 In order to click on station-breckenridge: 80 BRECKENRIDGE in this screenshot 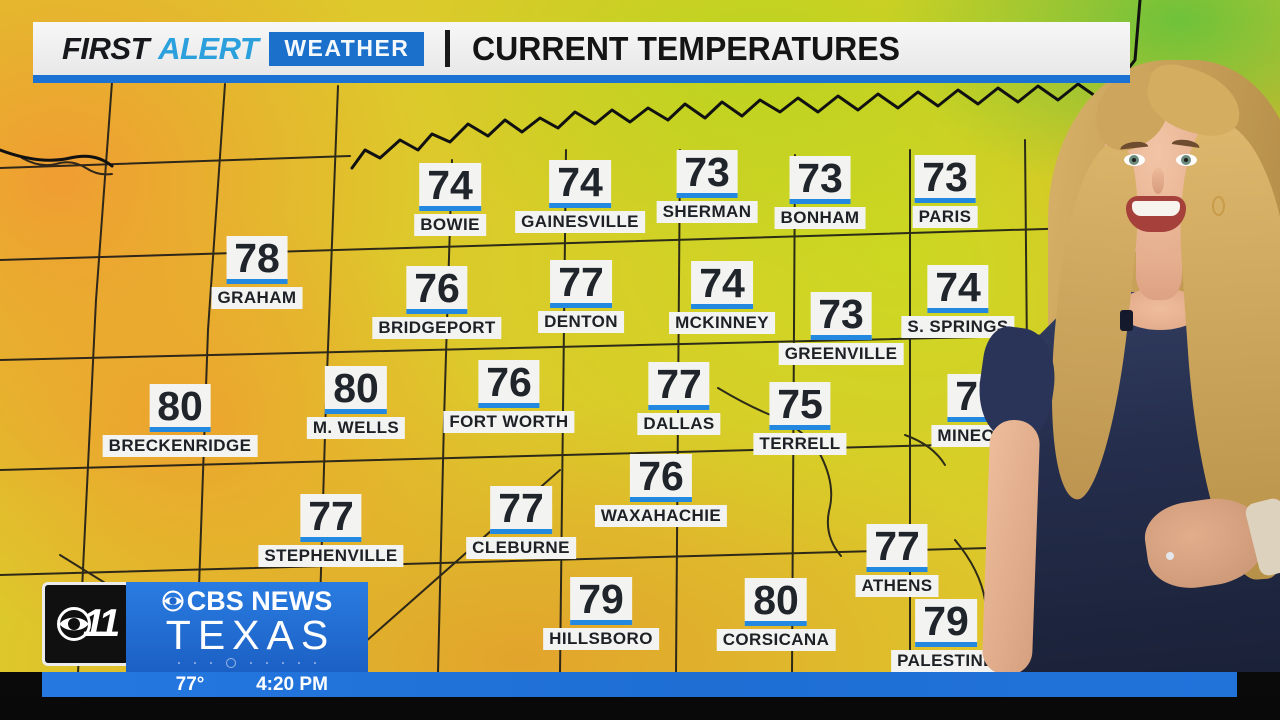, I will do `click(180, 420)`.